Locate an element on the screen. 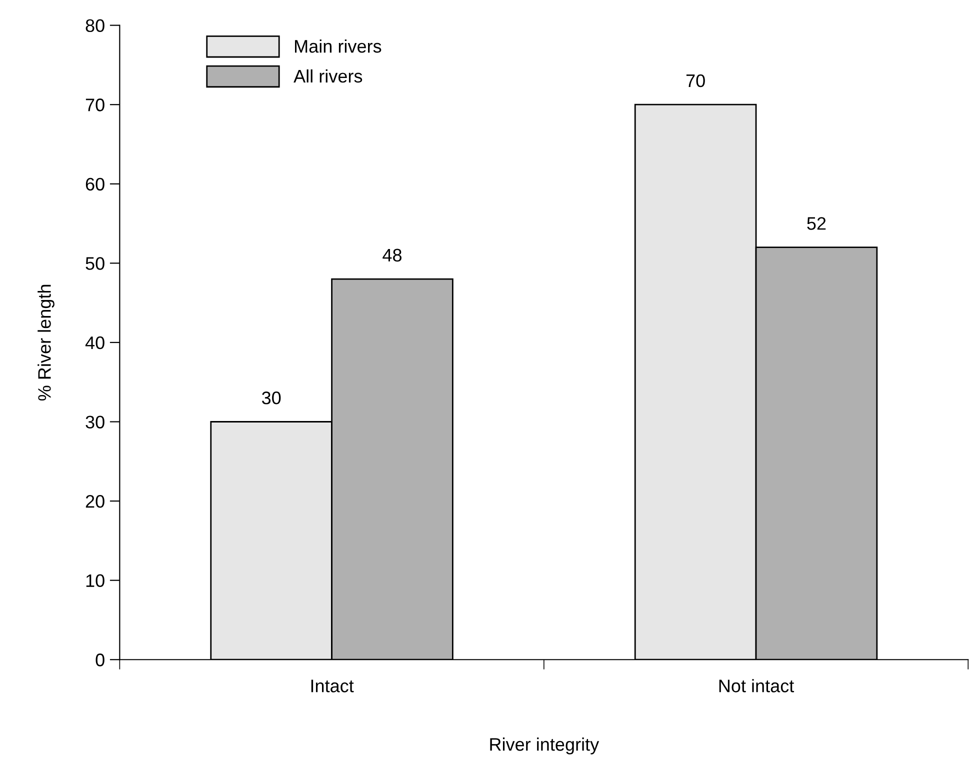 This screenshot has width=973, height=767. data-label: 48 is located at coordinates (392, 255).